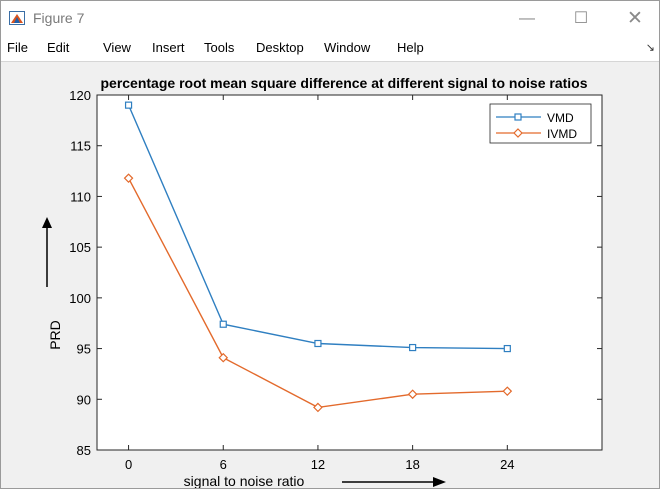  I want to click on y-tick-label: 115, so click(80, 146).